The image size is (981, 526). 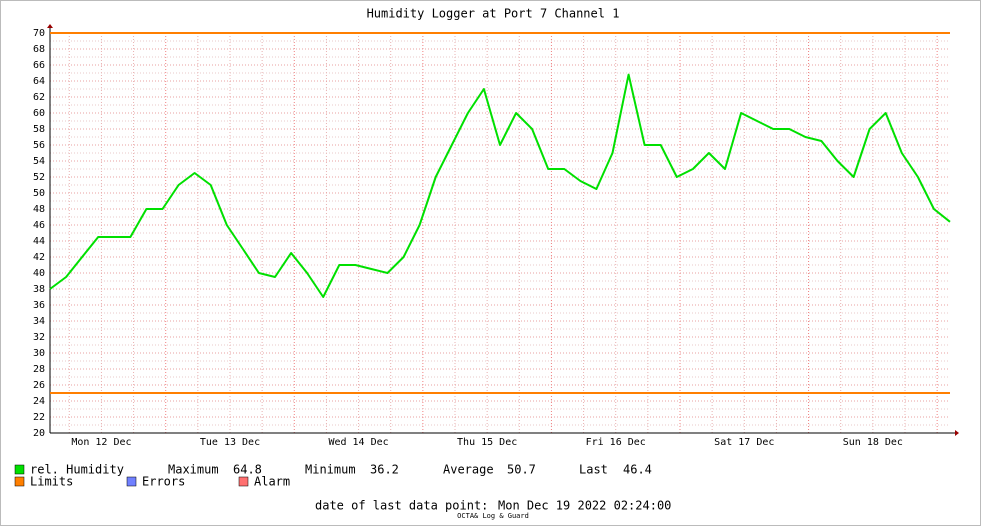 I want to click on x-tick-label: Wed 14 Dec, so click(x=358, y=442).